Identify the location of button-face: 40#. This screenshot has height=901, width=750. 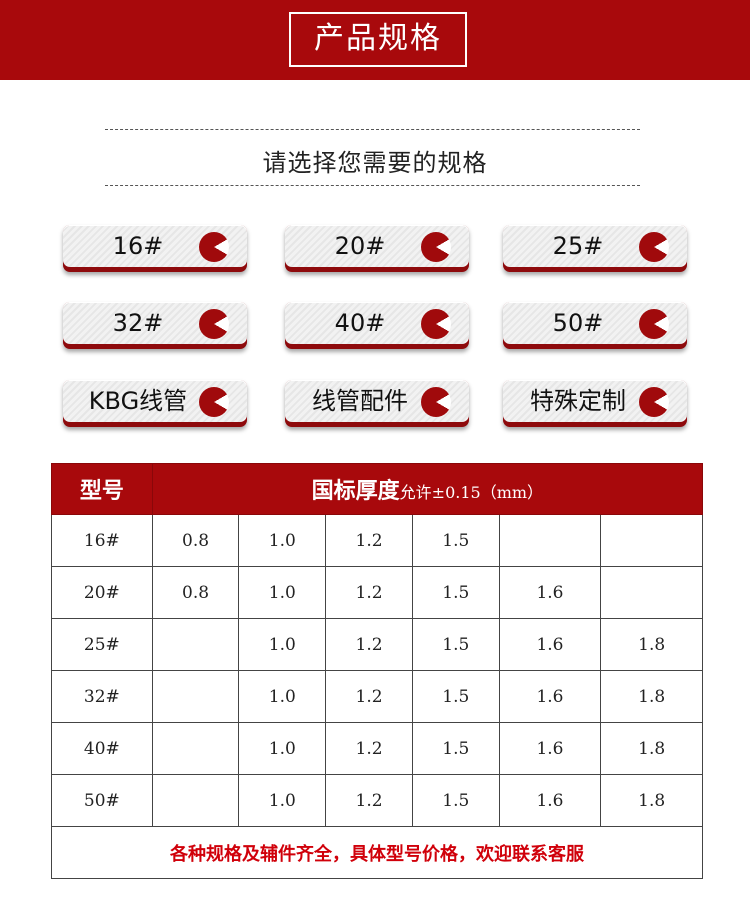
(377, 323).